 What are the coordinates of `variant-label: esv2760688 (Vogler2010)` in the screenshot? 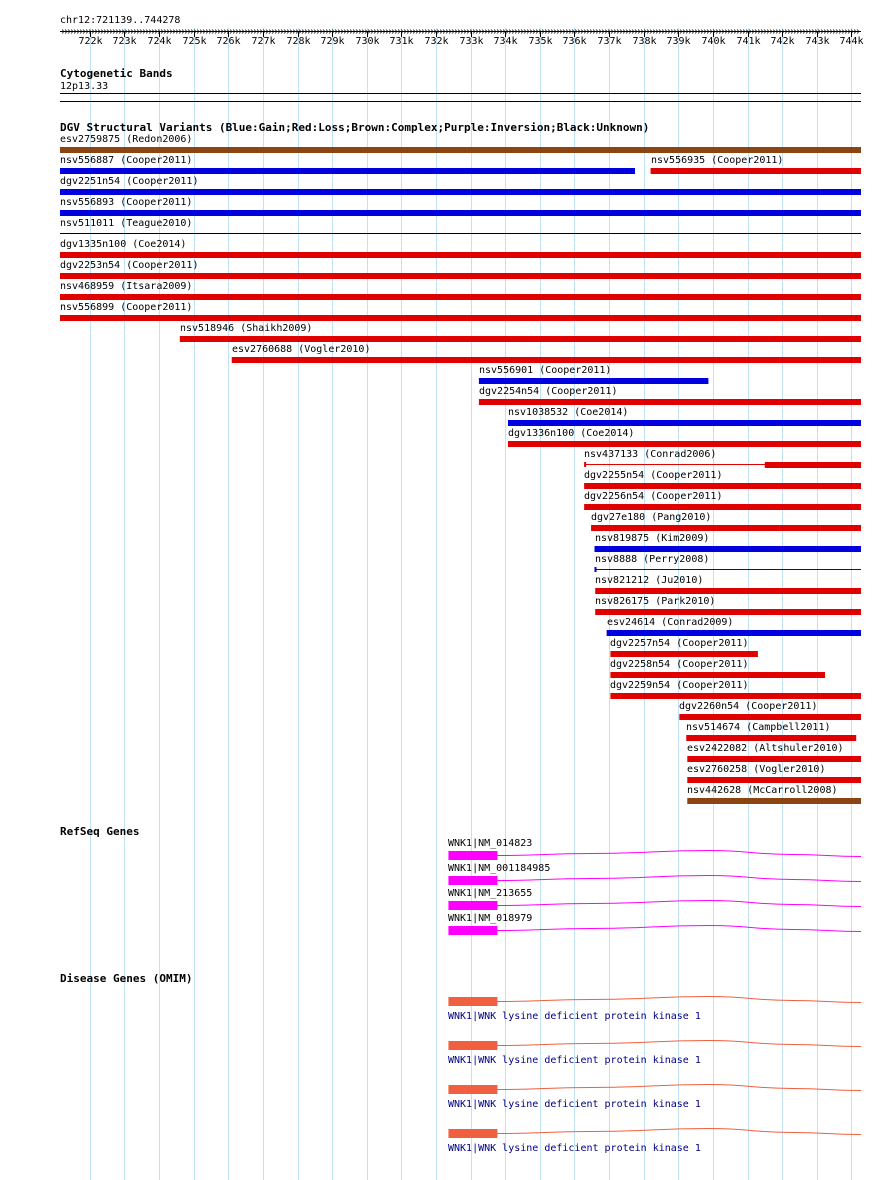 It's located at (301, 349).